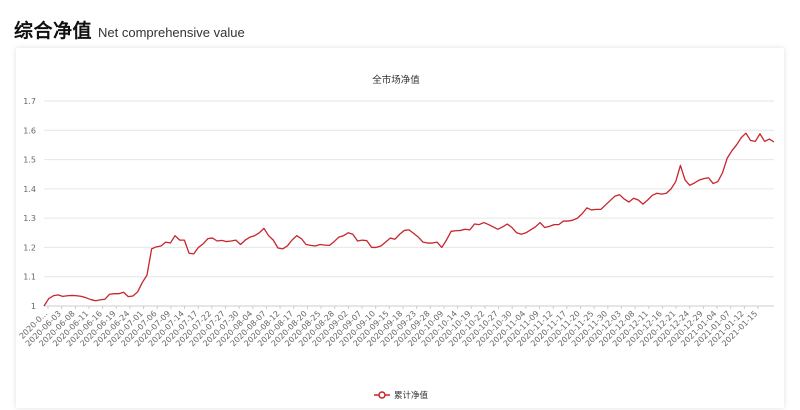  What do you see at coordinates (382, 395) in the screenshot?
I see `legend-dot-marker` at bounding box center [382, 395].